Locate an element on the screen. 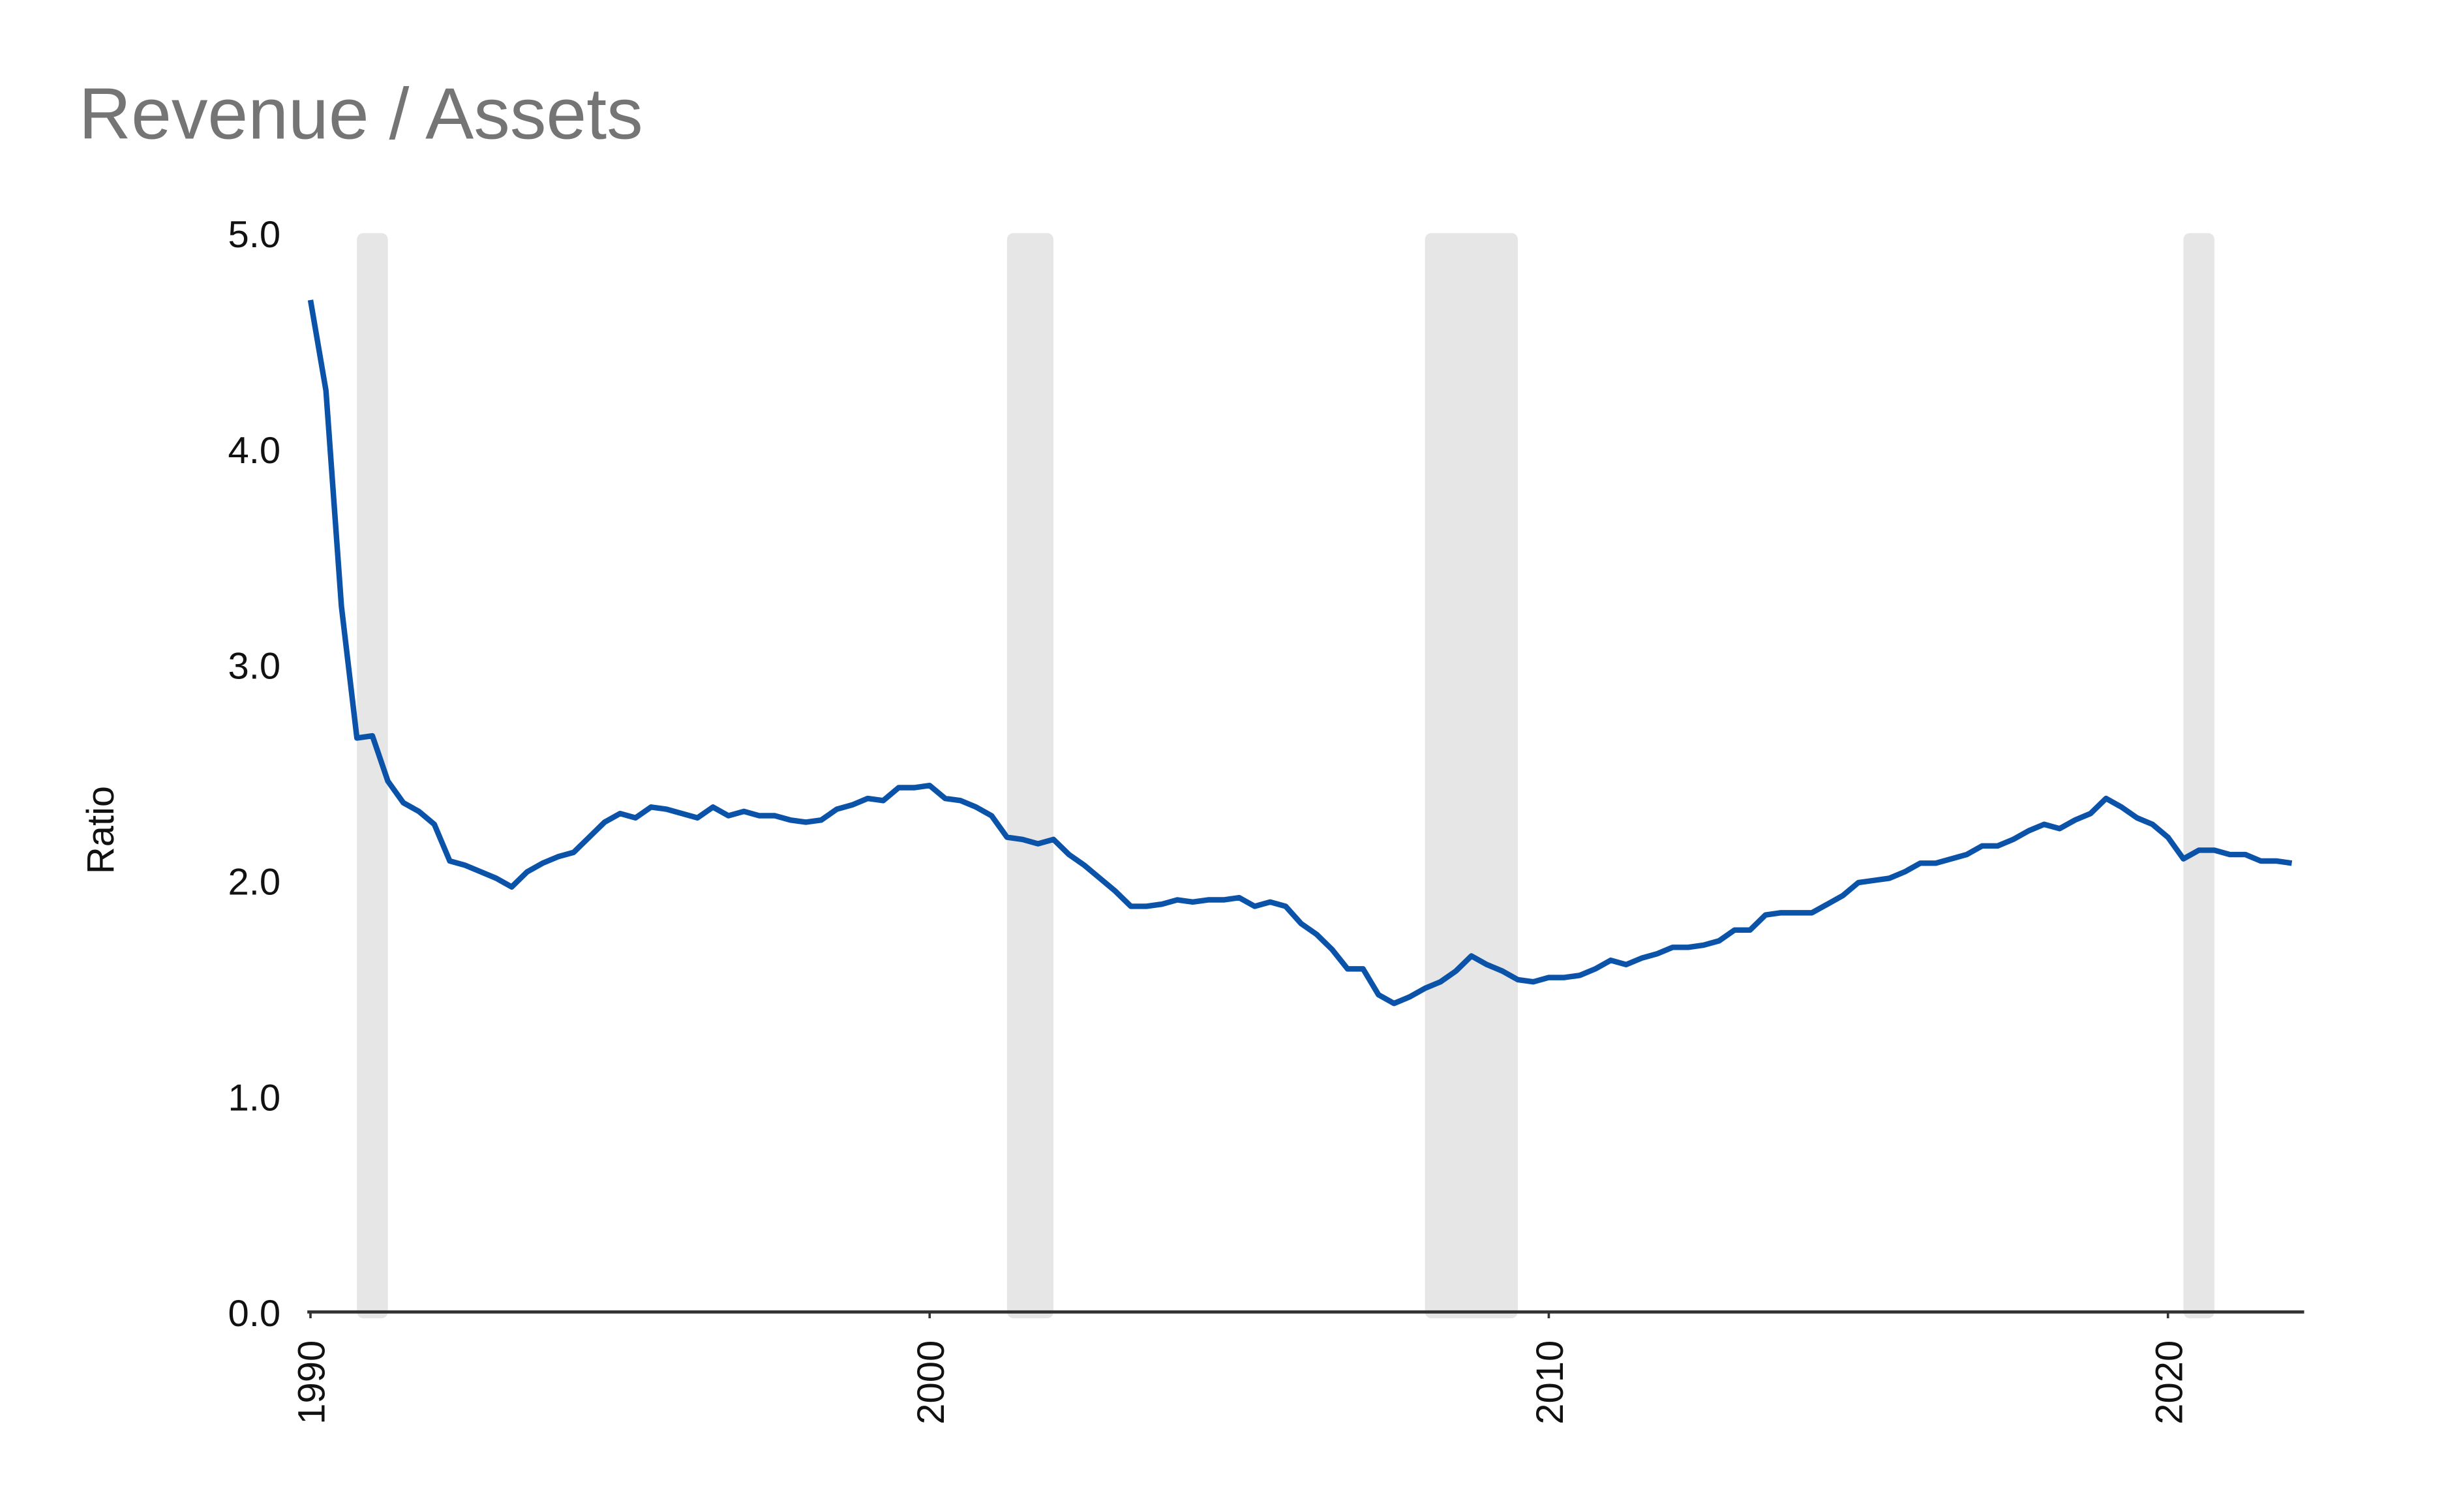 The image size is (2446, 1512). x-tick-label: 2020 is located at coordinates (2169, 1382).